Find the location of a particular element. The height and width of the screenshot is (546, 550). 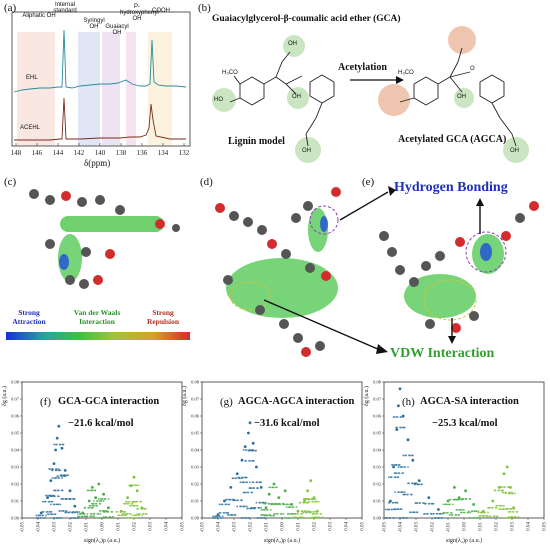

x-tick-label: -0.04 is located at coordinates (219, 527).